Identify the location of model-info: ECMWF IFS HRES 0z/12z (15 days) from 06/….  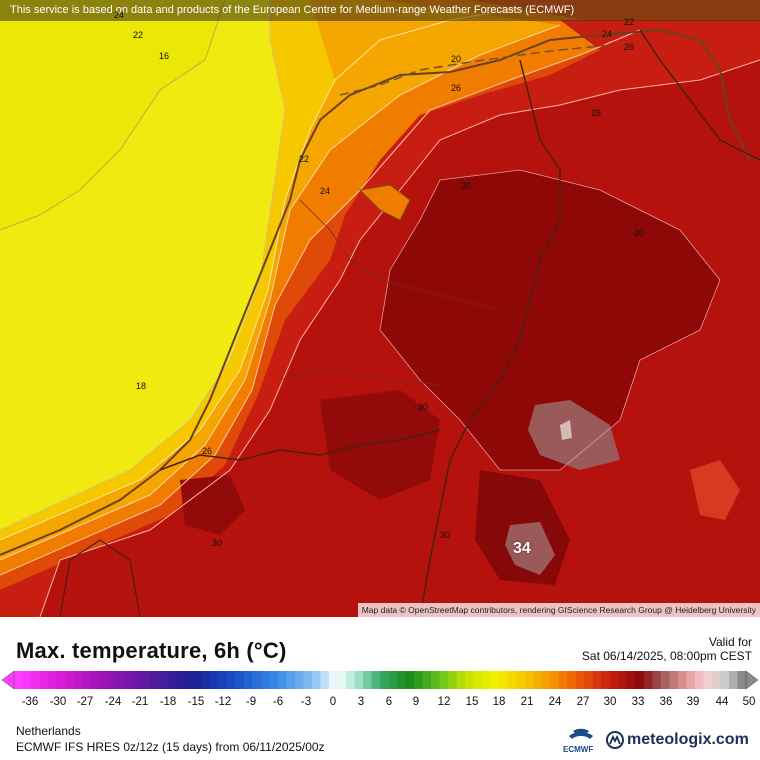
(170, 747).